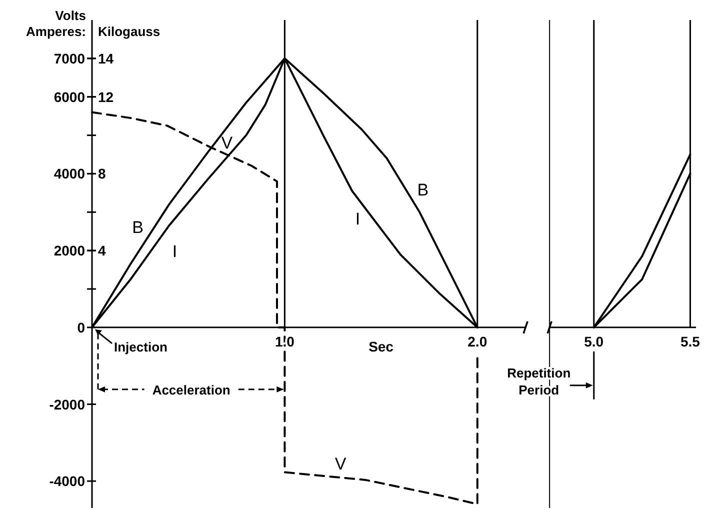 Image resolution: width=711 pixels, height=514 pixels. What do you see at coordinates (175, 252) in the screenshot?
I see `text: I` at bounding box center [175, 252].